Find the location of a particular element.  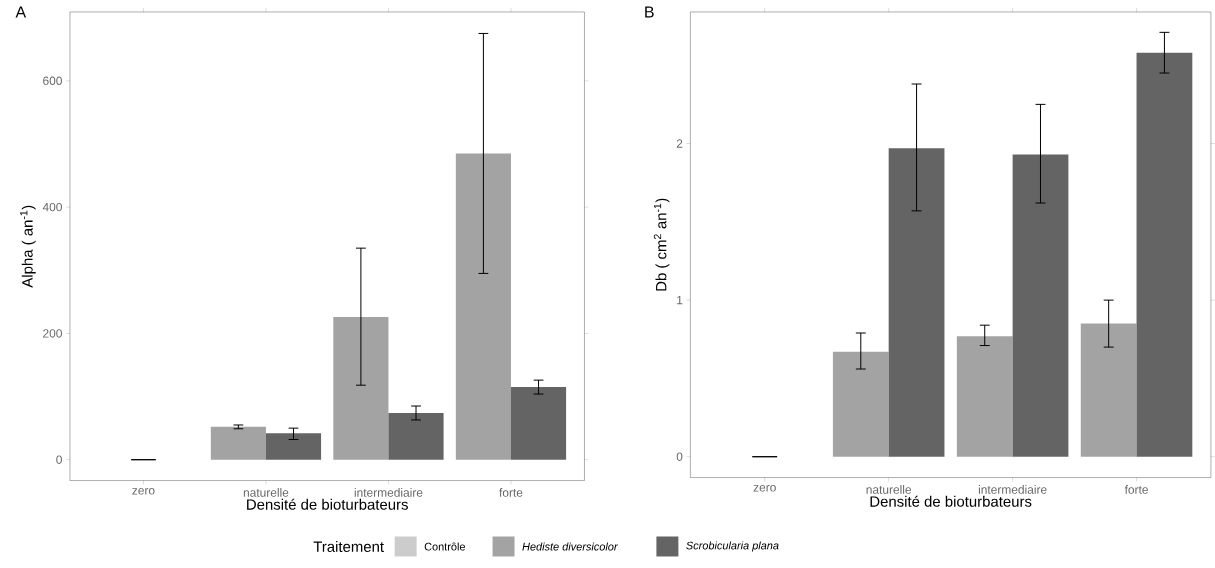

y-tick-label: 1 is located at coordinates (680, 299).